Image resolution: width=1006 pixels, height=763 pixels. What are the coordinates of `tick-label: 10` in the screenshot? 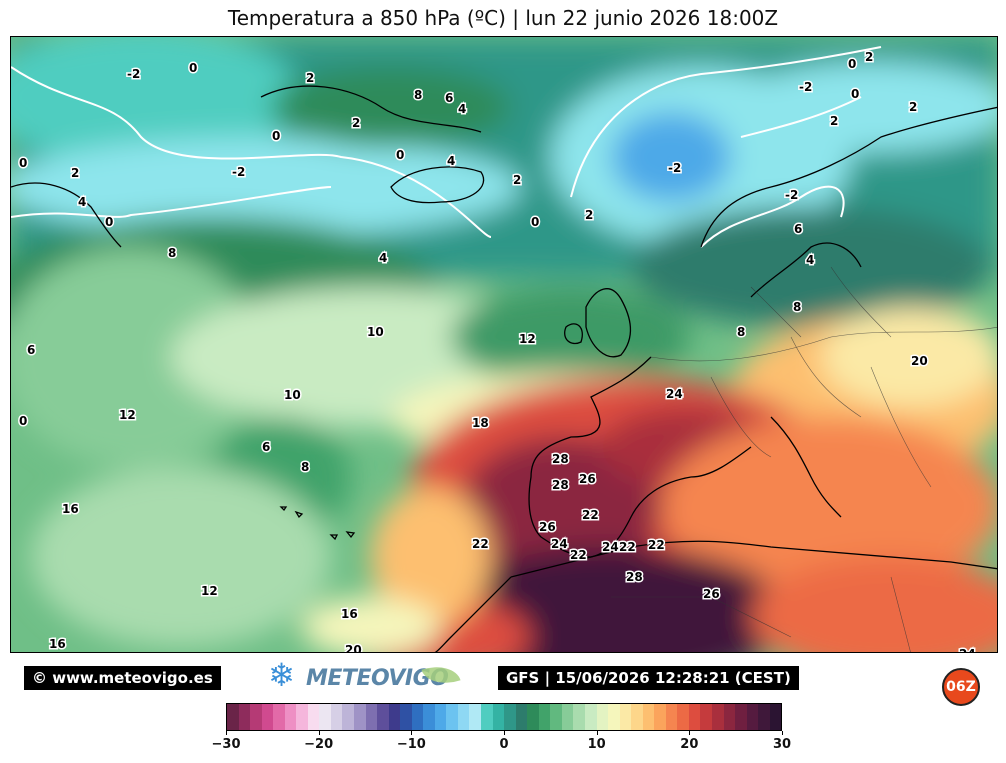 It's located at (596, 744).